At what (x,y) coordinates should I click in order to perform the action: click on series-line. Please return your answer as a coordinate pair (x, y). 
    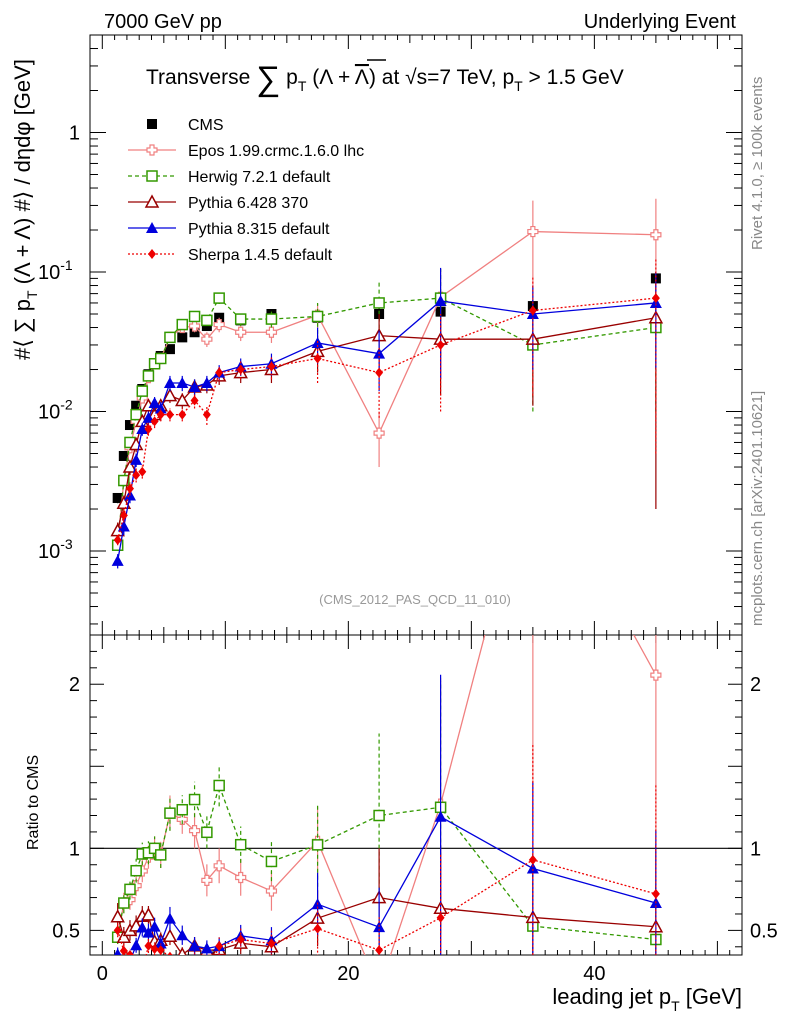
    Looking at the image, I should click on (386, 424).